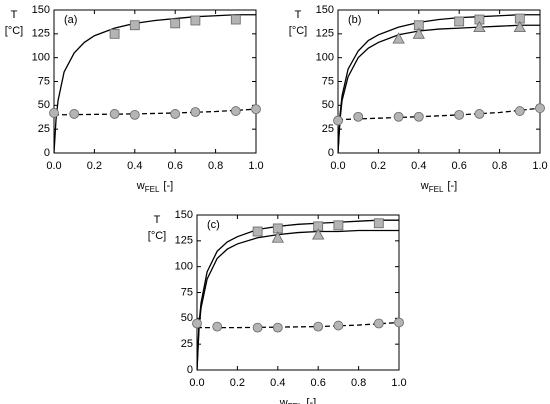  What do you see at coordinates (213, 225) in the screenshot?
I see `panel-label: (c)` at bounding box center [213, 225].